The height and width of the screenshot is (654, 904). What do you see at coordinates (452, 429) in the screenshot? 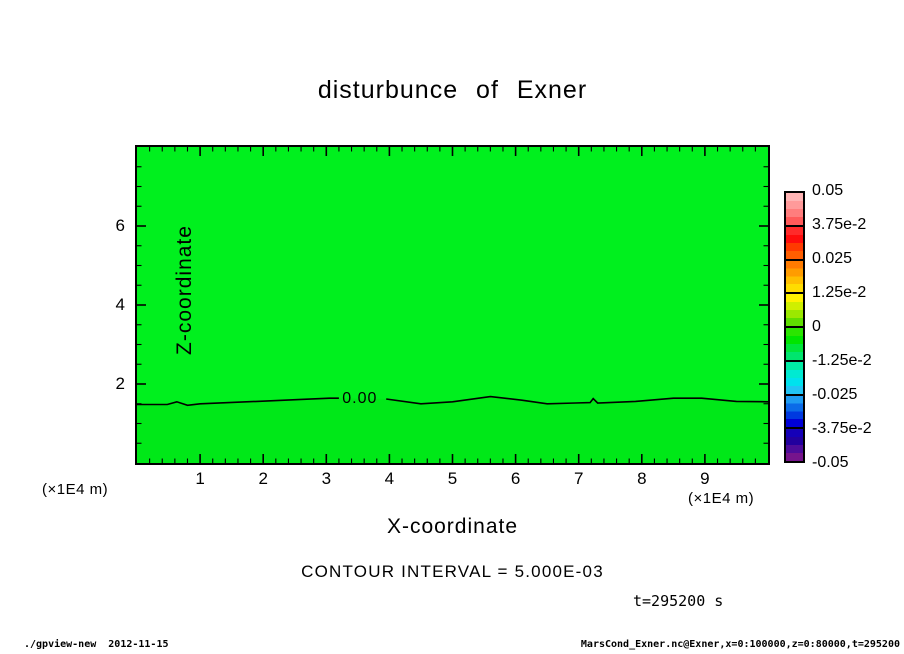
I see `negative-field-region` at bounding box center [452, 429].